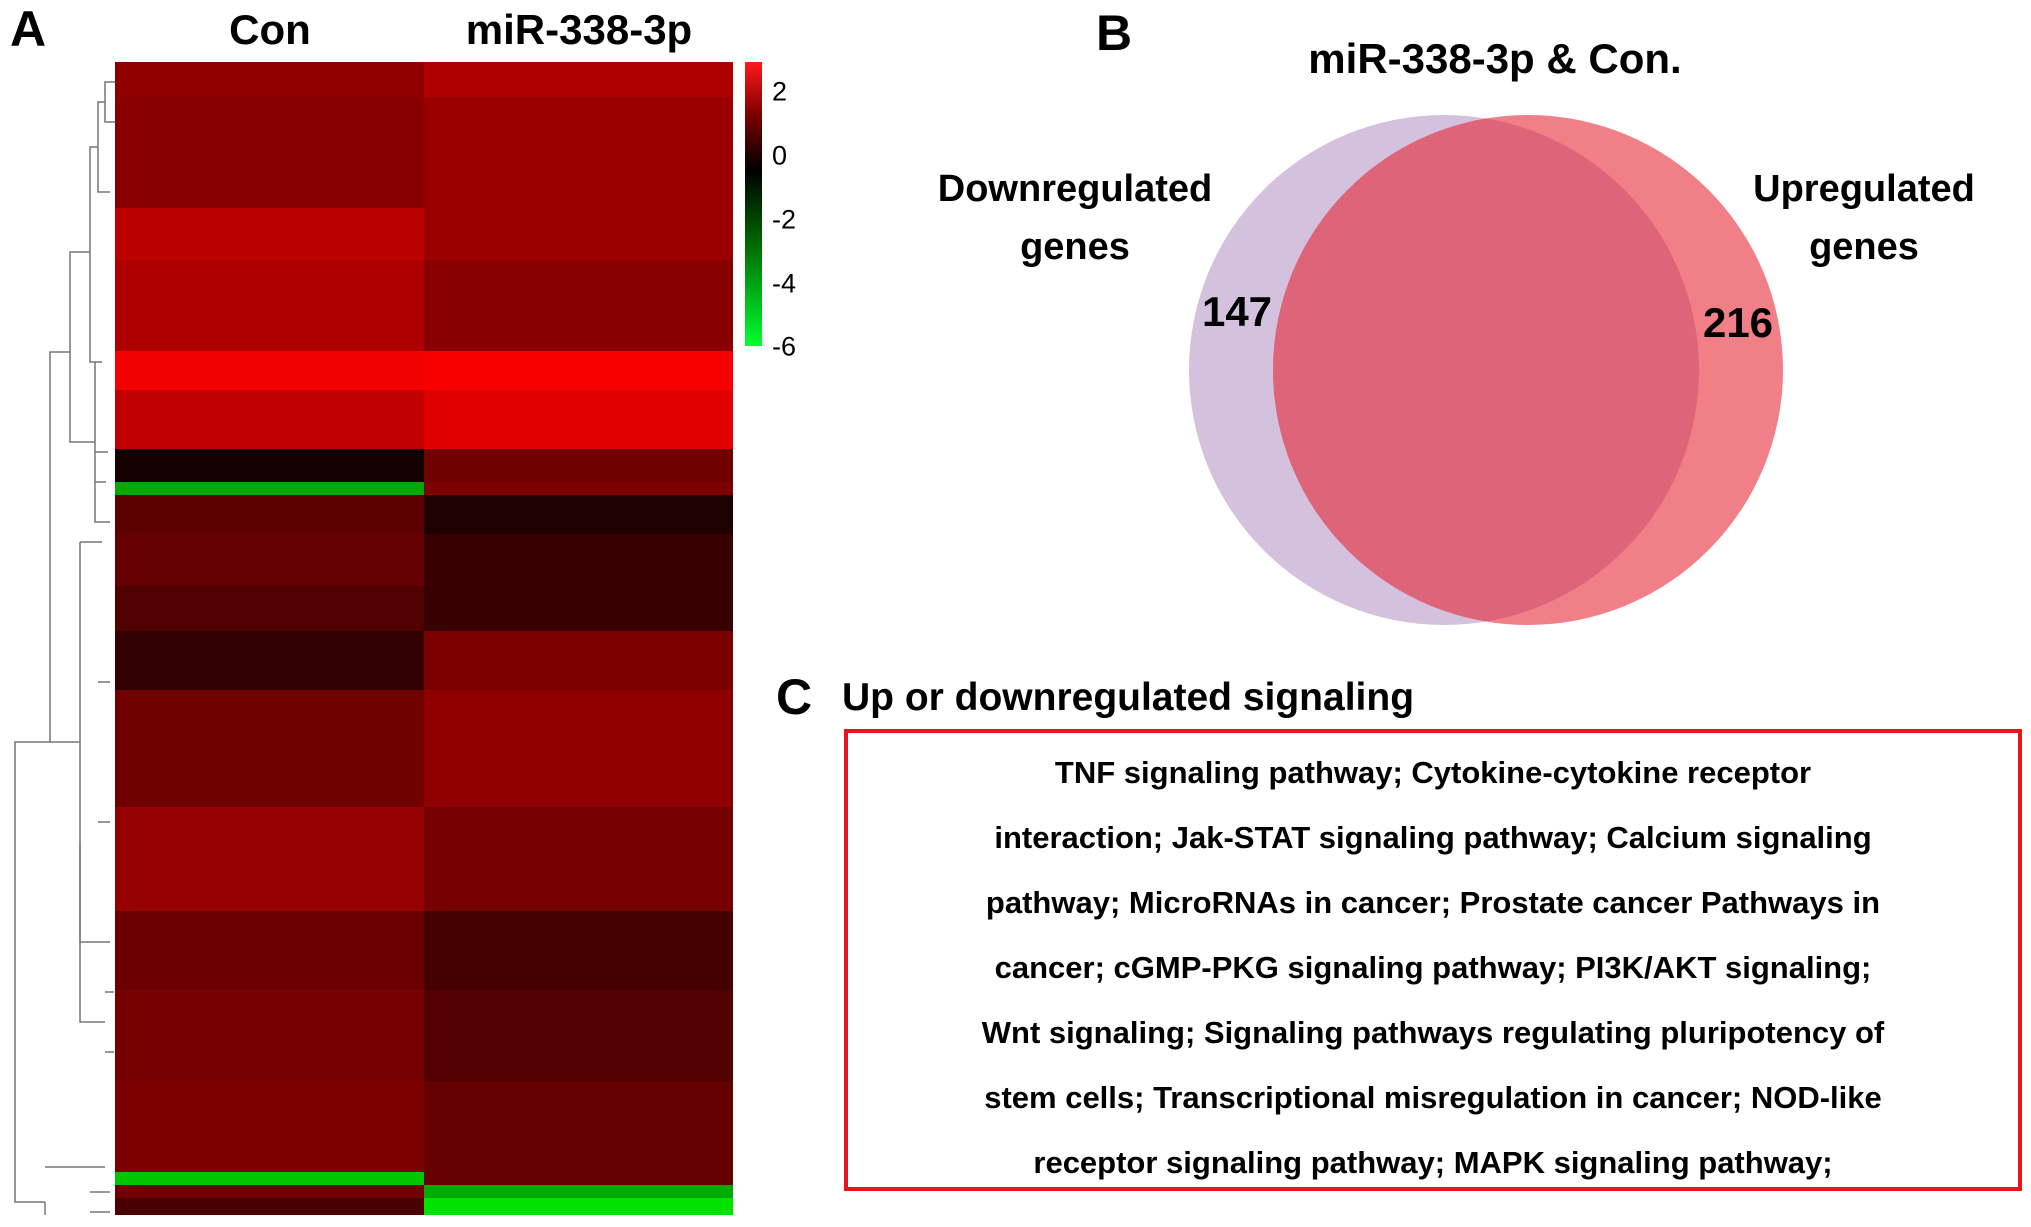 This screenshot has height=1227, width=2031. Describe the element at coordinates (1128, 697) in the screenshot. I see `signaling-heading: Up or downregulated signaling` at that location.